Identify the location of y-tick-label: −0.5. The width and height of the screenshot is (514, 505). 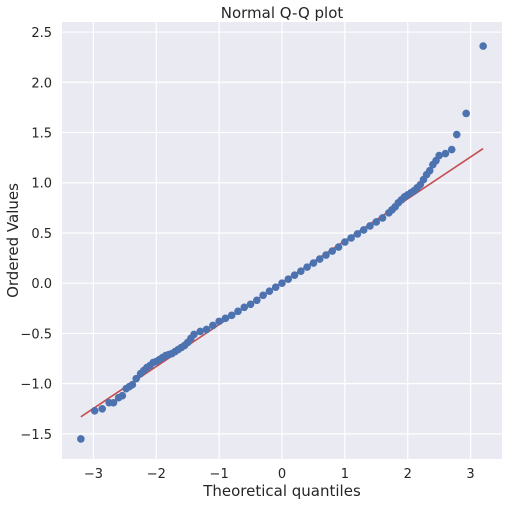
(36, 334).